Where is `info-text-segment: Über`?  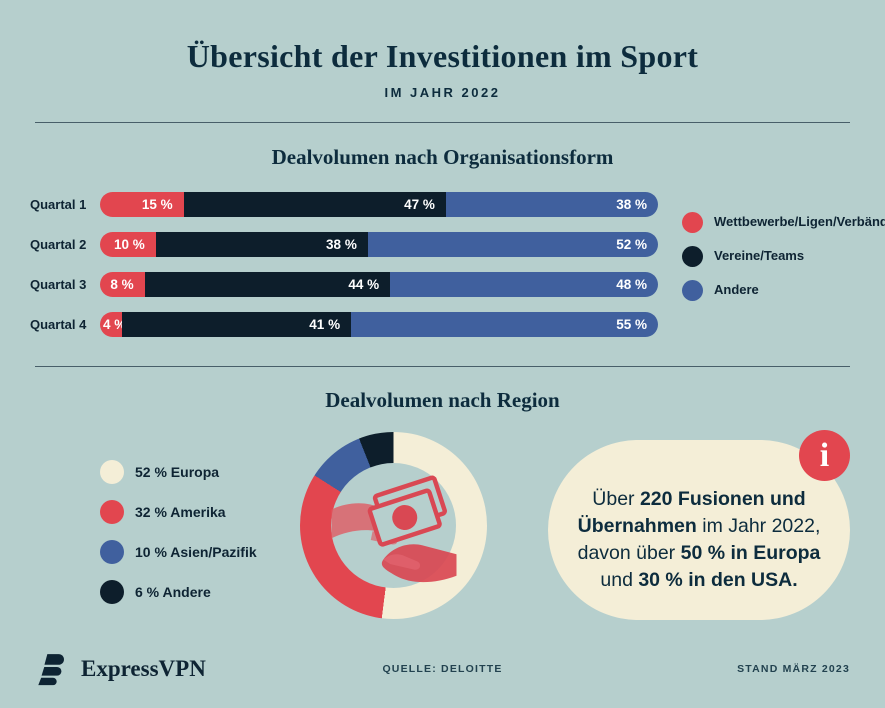 info-text-segment: Über is located at coordinates (616, 499).